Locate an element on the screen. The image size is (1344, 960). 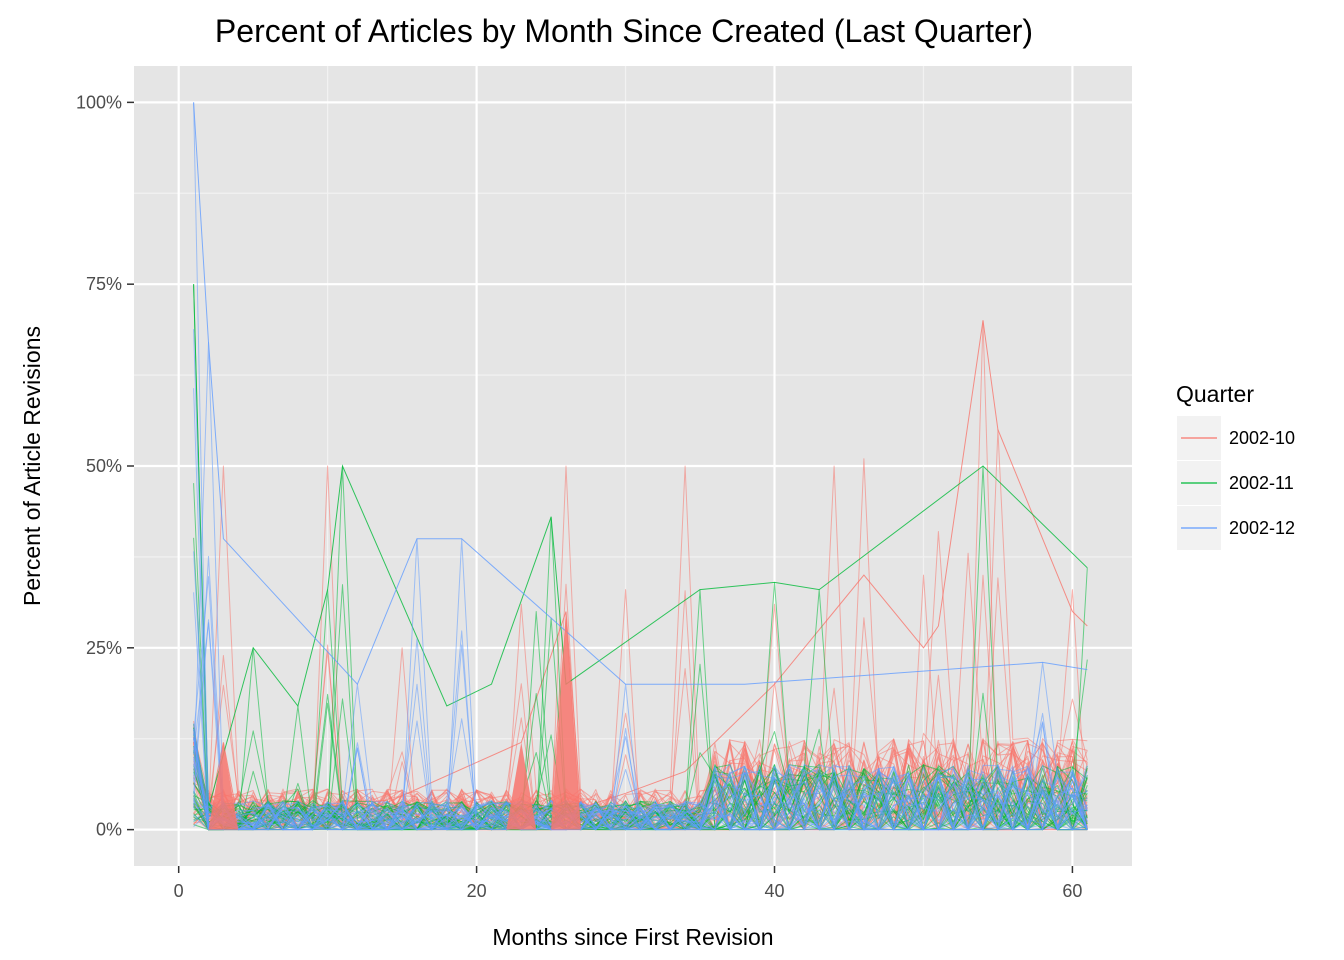
legend-label: 2002-12 is located at coordinates (1262, 528).